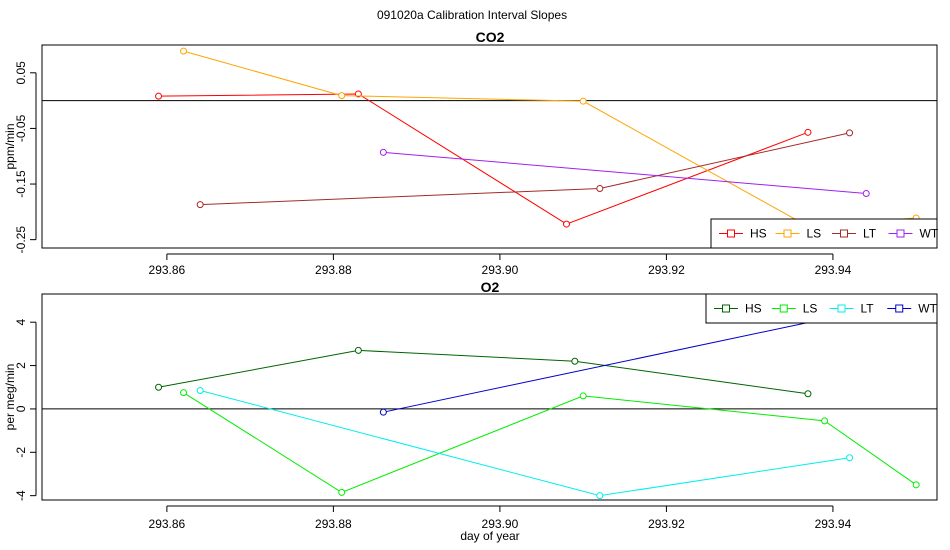 The height and width of the screenshot is (550, 950). Describe the element at coordinates (167, 270) in the screenshot. I see `co2-x-tick-label: 293.86` at that location.